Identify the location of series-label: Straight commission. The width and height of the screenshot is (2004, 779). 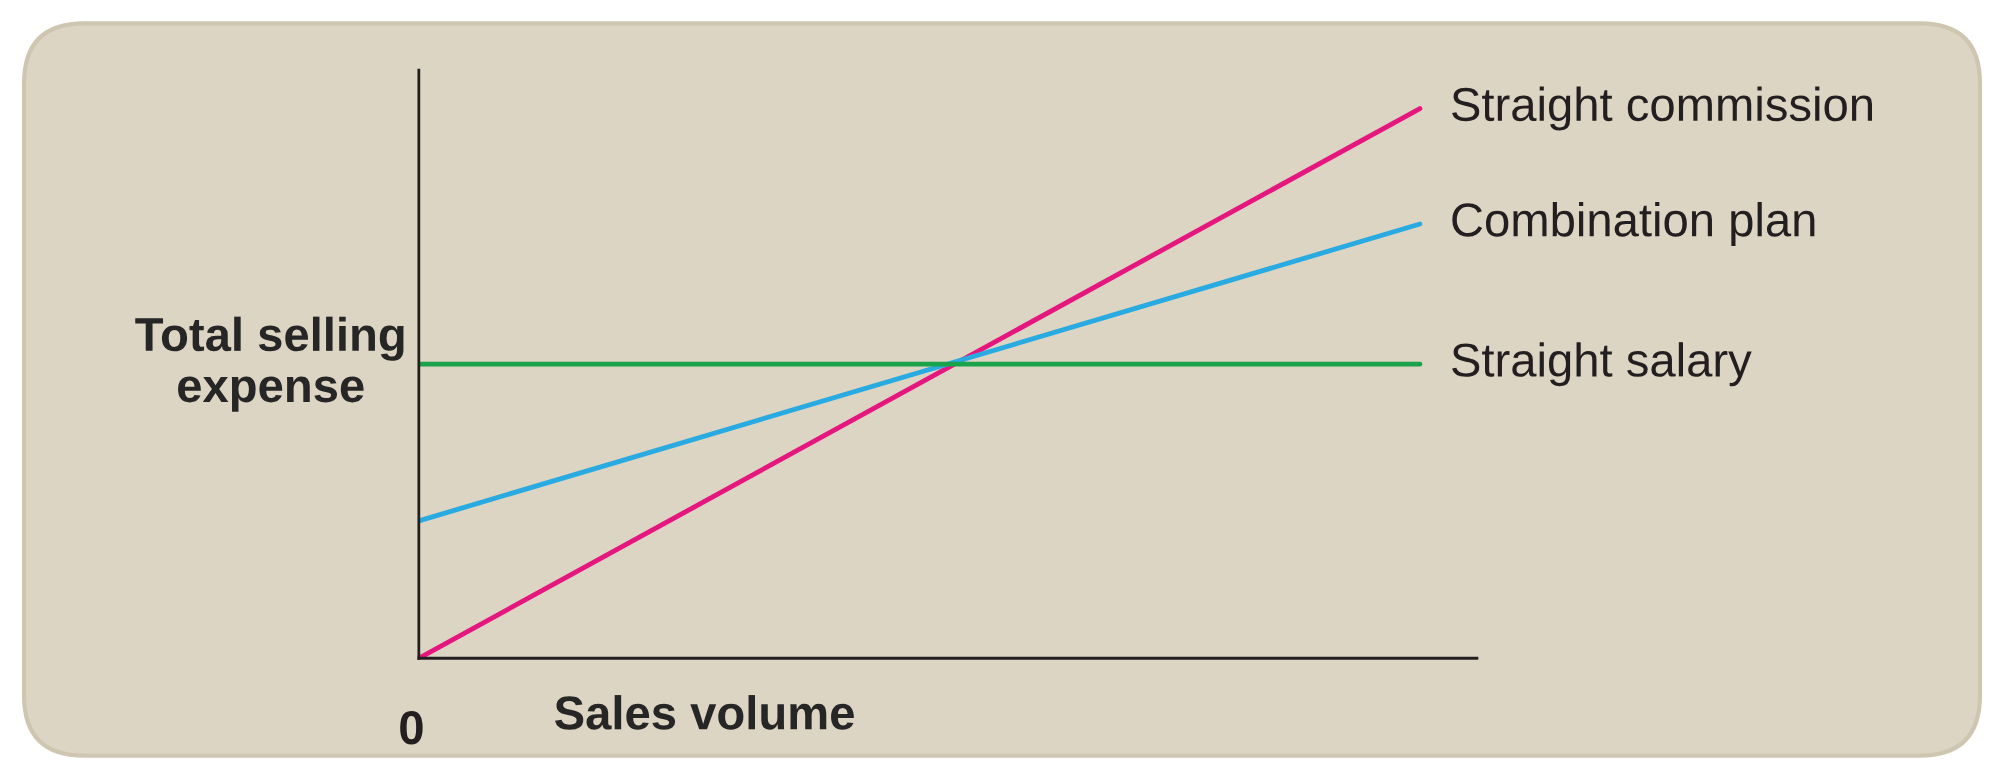
(1662, 108).